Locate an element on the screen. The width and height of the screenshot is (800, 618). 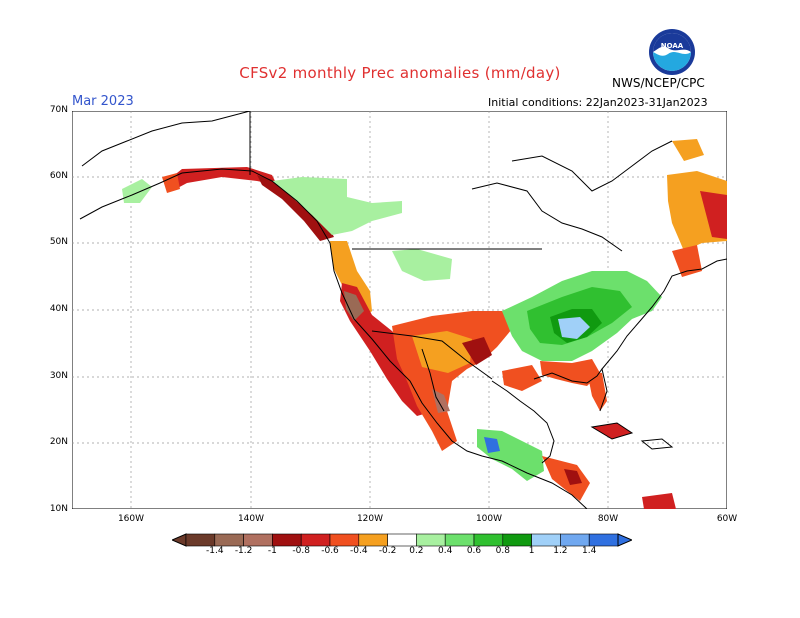
lon-label-60w: 60W is located at coordinates (727, 519).